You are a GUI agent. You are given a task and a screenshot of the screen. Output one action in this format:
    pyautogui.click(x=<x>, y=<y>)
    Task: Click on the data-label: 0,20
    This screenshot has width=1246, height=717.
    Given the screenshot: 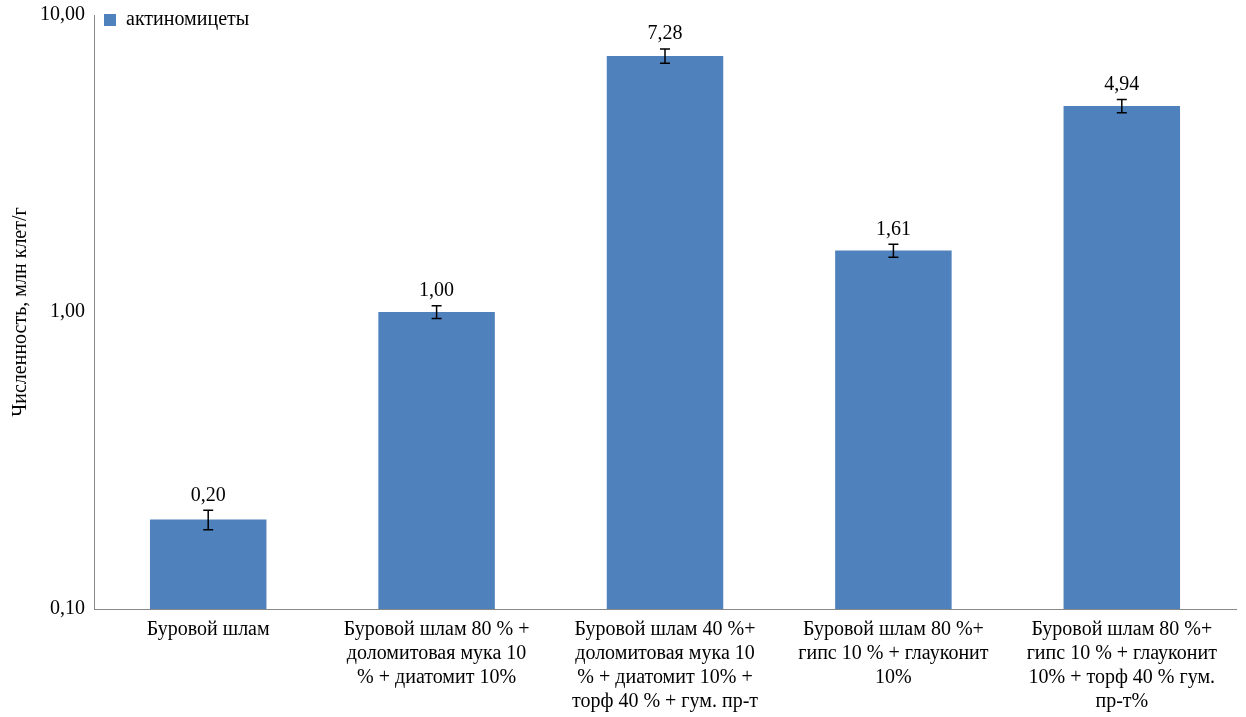 What is the action you would take?
    pyautogui.click(x=208, y=493)
    